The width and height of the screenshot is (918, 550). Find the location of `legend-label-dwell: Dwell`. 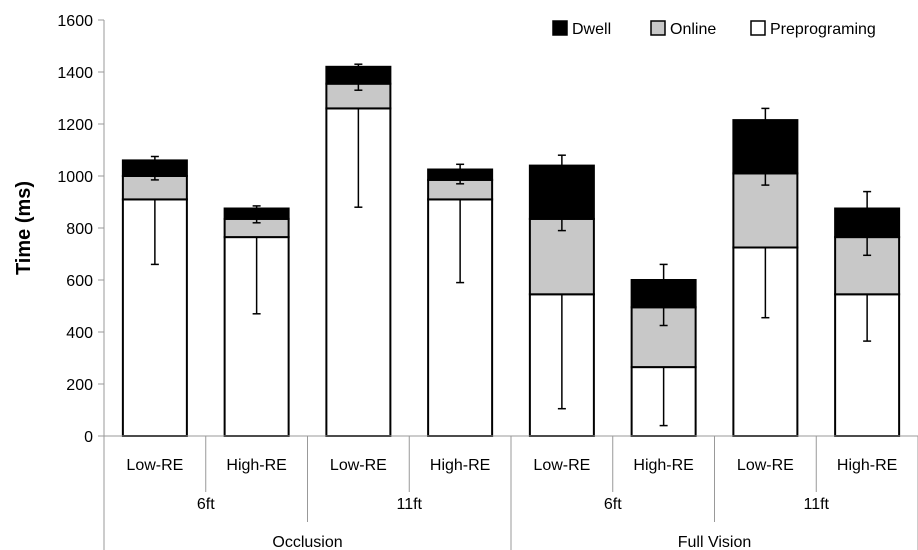

legend-label-dwell: Dwell is located at coordinates (591, 29).